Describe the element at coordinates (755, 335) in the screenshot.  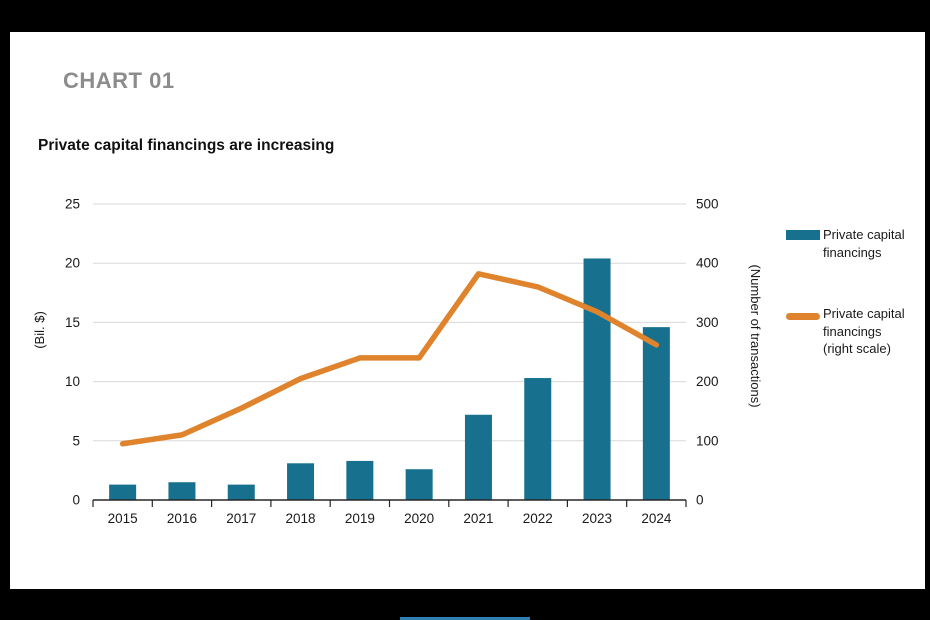
I see `right-axis-title: (Number of transactions)` at that location.